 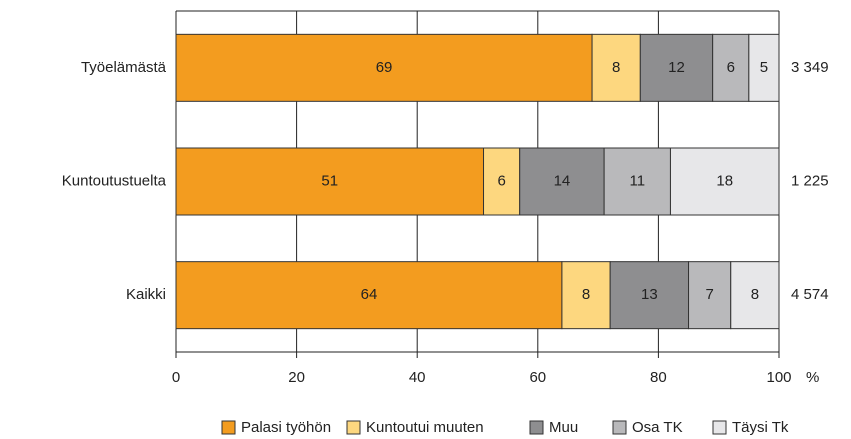 I want to click on legend-label: Muu, so click(x=563, y=427).